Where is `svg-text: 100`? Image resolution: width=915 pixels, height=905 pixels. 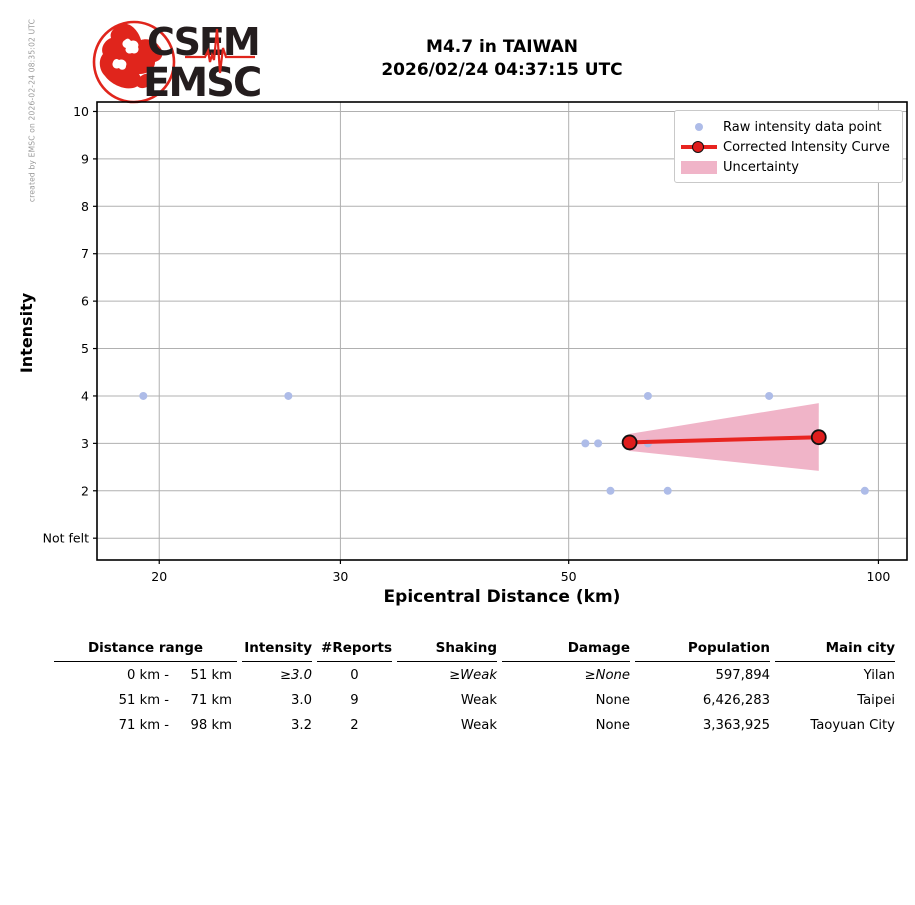 svg-text: 100 is located at coordinates (879, 576).